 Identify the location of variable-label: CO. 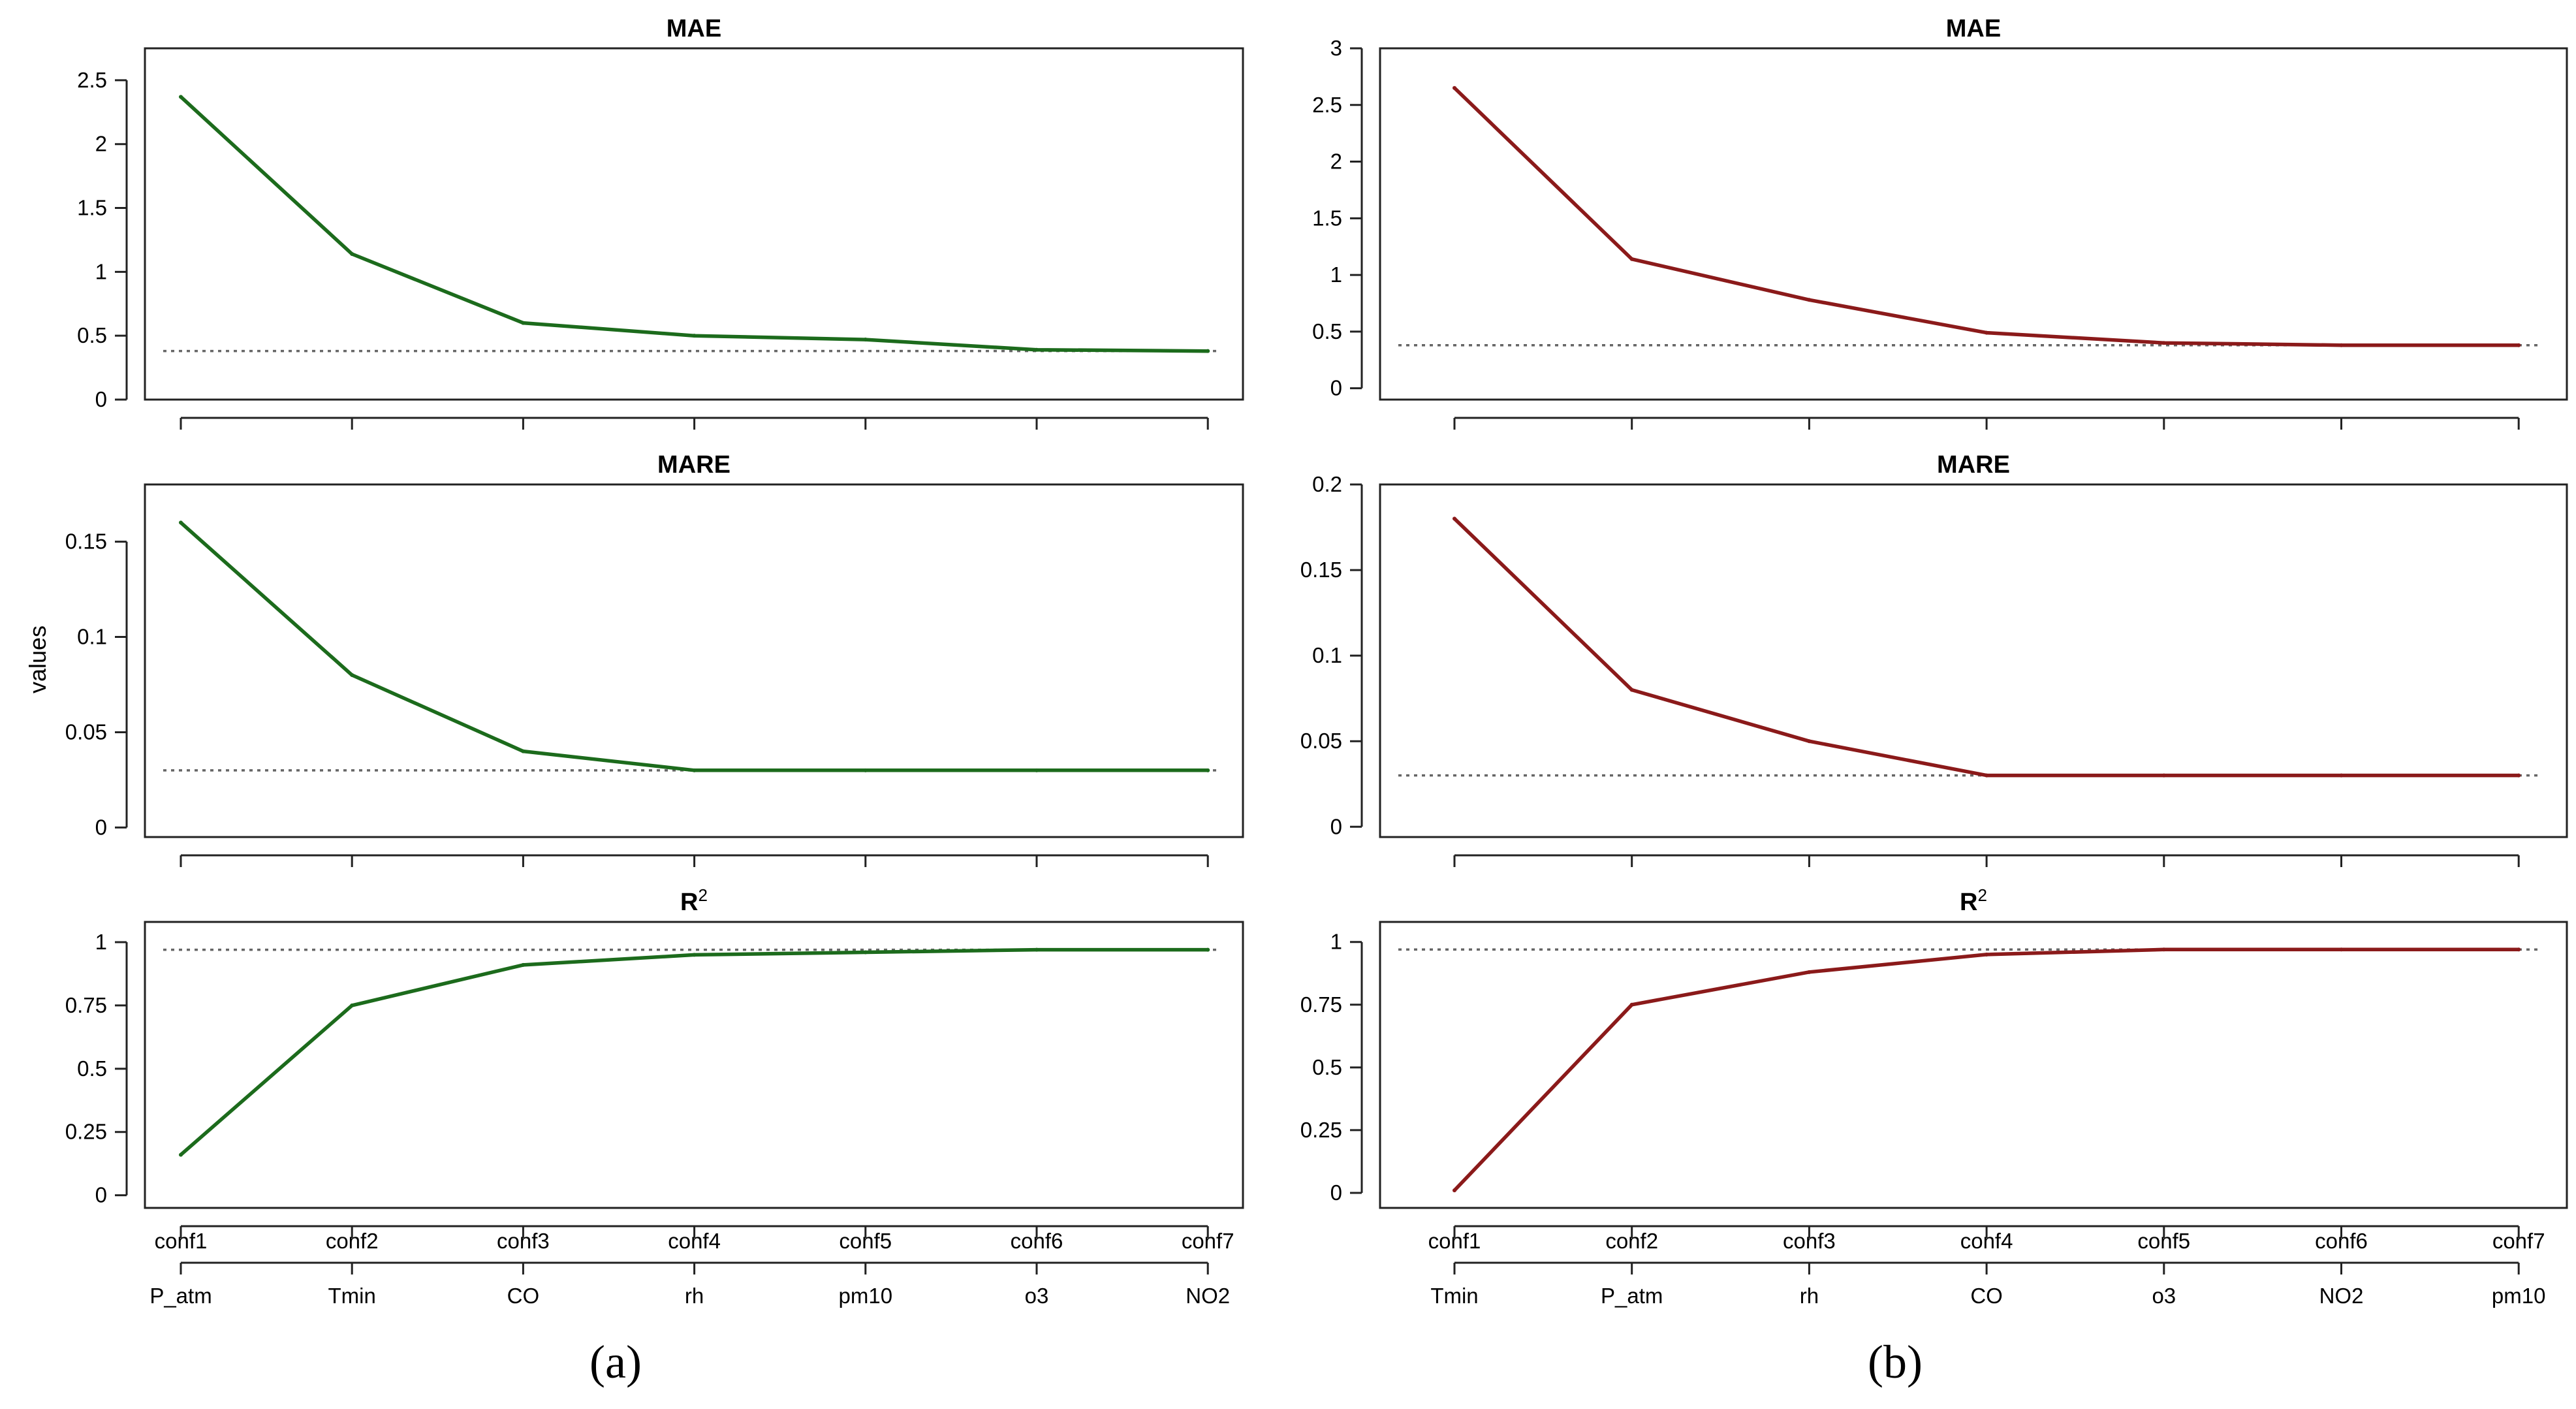
(523, 1296).